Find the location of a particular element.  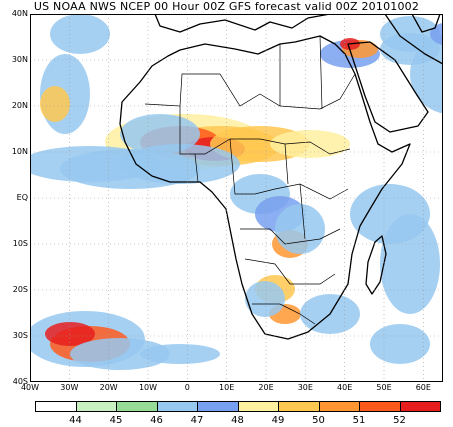

lon-tick-label: 30W is located at coordinates (69, 387).